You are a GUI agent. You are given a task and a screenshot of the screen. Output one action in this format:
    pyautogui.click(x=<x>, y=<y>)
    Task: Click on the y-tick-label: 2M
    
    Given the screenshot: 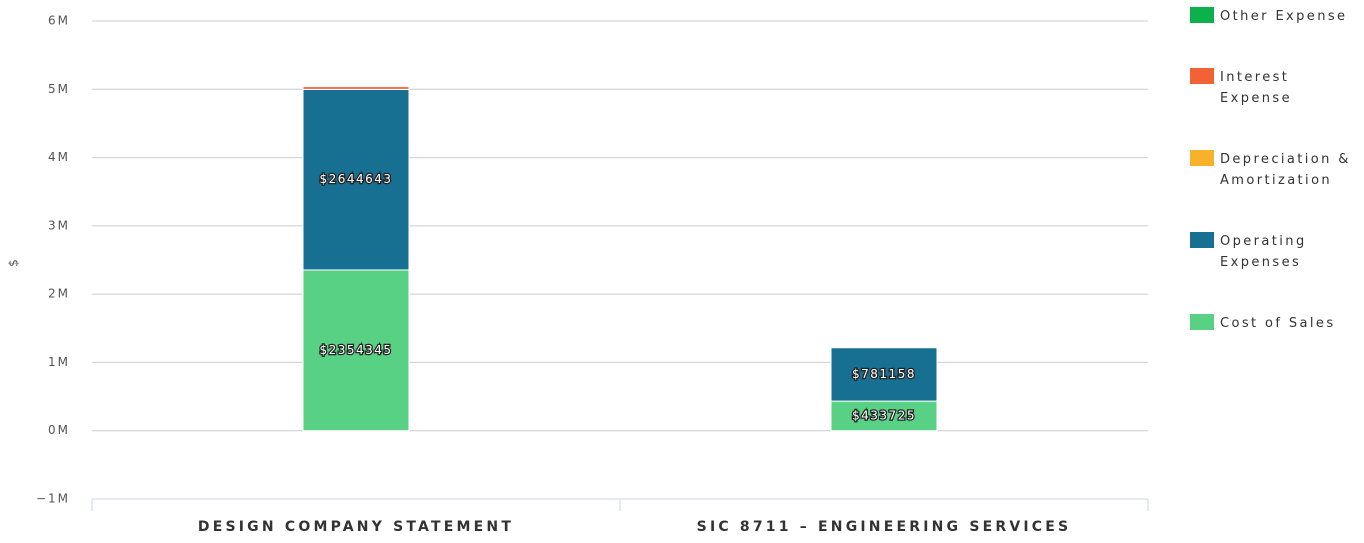 What is the action you would take?
    pyautogui.click(x=59, y=294)
    